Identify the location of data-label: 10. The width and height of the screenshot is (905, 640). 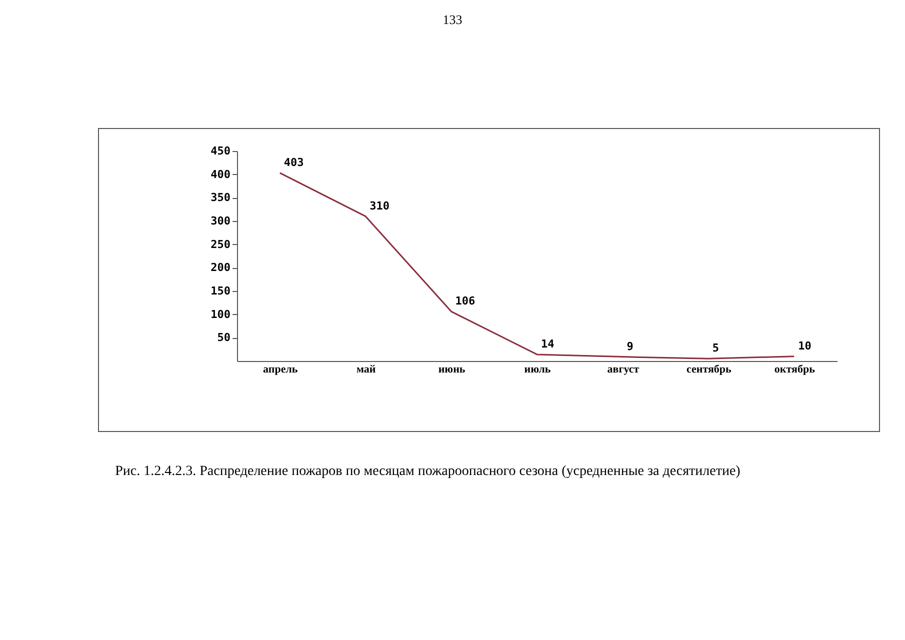
(805, 345).